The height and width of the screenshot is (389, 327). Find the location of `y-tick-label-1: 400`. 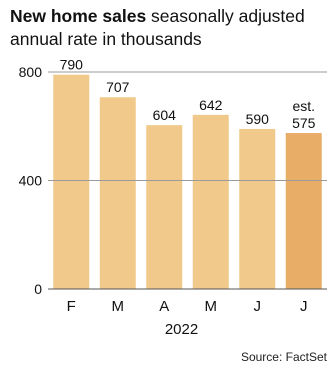

y-tick-label-1: 400 is located at coordinates (31, 181).